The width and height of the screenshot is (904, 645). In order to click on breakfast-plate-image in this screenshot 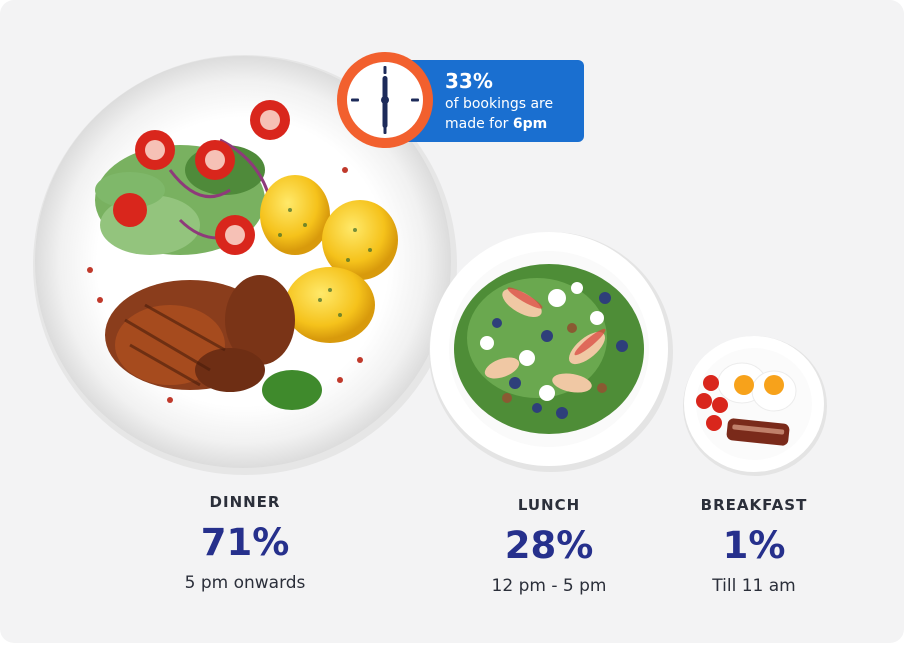, I will do `click(755, 406)`.